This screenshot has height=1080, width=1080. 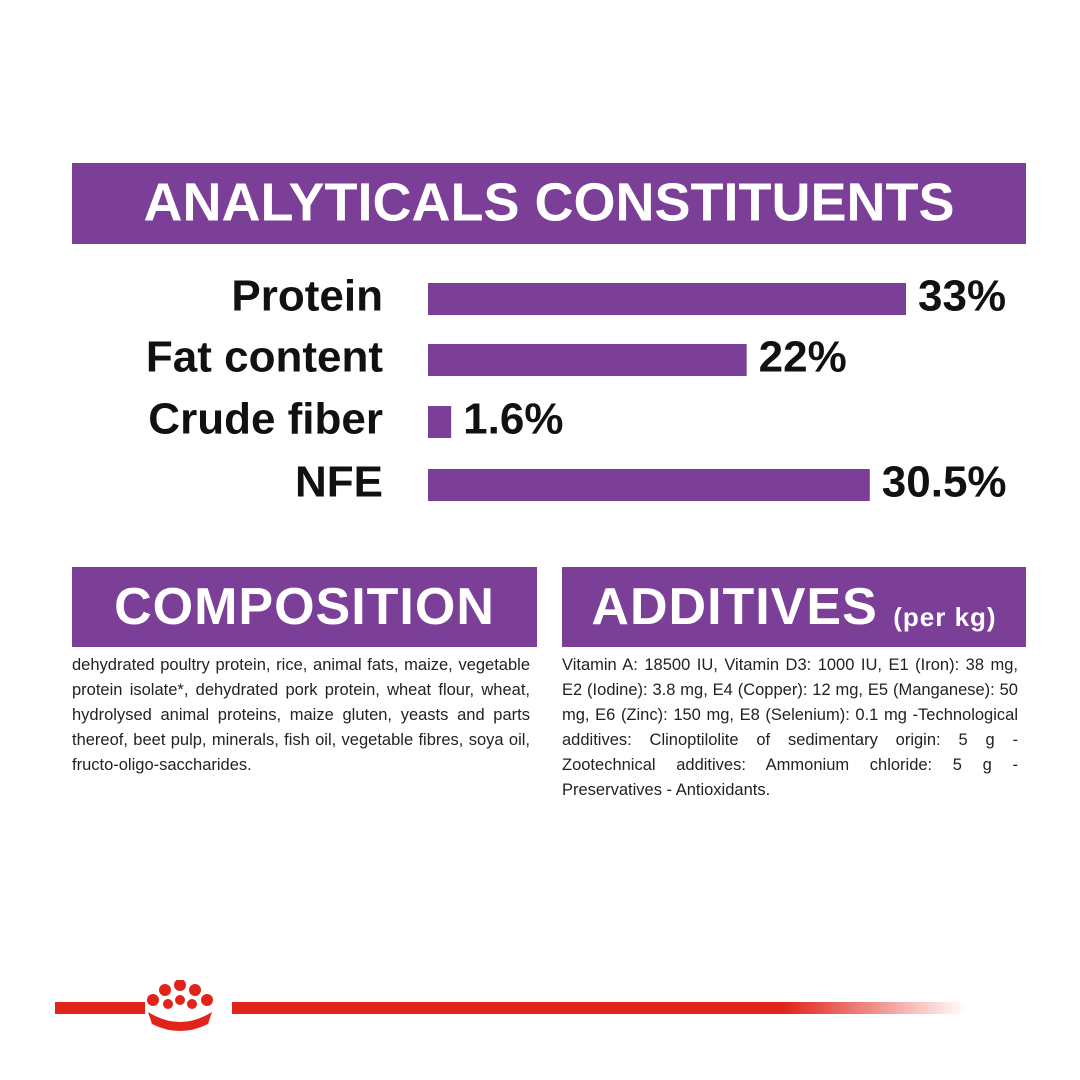 I want to click on category-label: Protein, so click(x=307, y=296).